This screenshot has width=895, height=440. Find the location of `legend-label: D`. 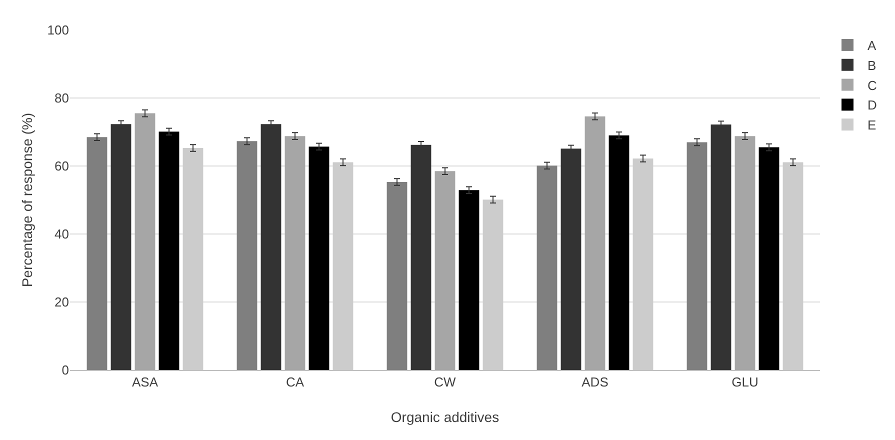

legend-label: D is located at coordinates (872, 105).